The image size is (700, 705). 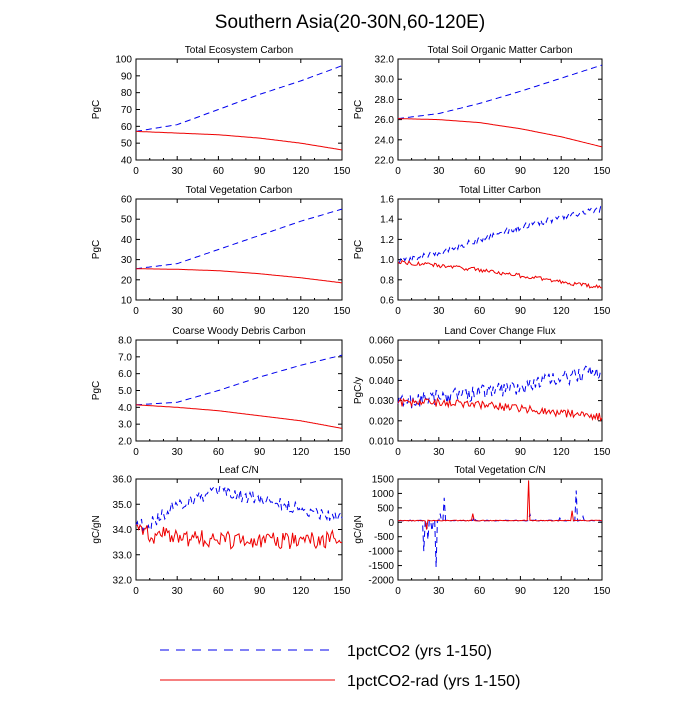 What do you see at coordinates (419, 651) in the screenshot?
I see `legend-label-1pctco2: 1pctCO2 (yrs 1-150)` at bounding box center [419, 651].